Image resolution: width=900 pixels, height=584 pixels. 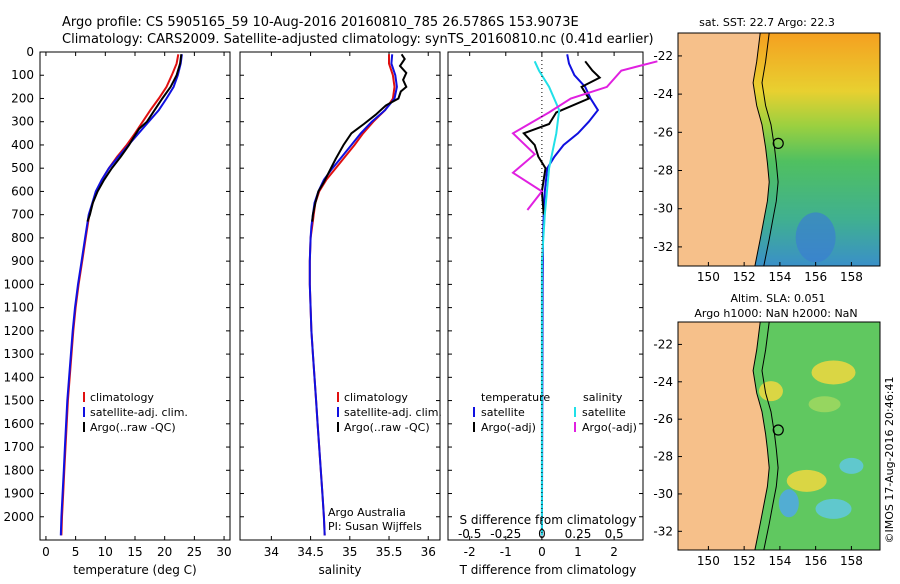 I want to click on y-tick-label: 1600, so click(x=18, y=424).